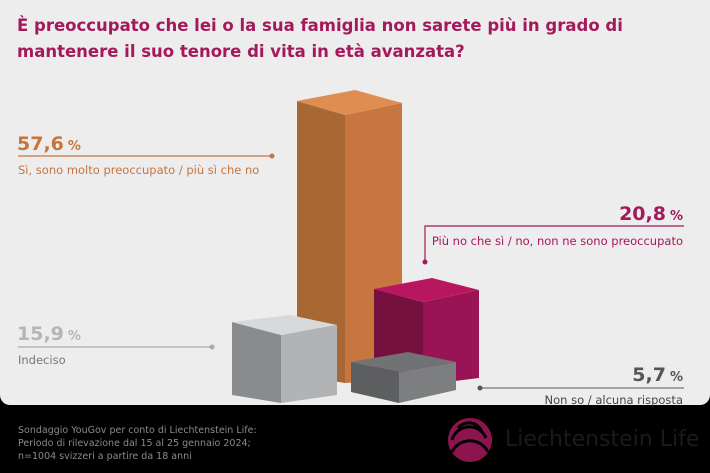 This screenshot has height=473, width=710. What do you see at coordinates (42, 360) in the screenshot?
I see `category-label-lightgray: Indeciso` at bounding box center [42, 360].